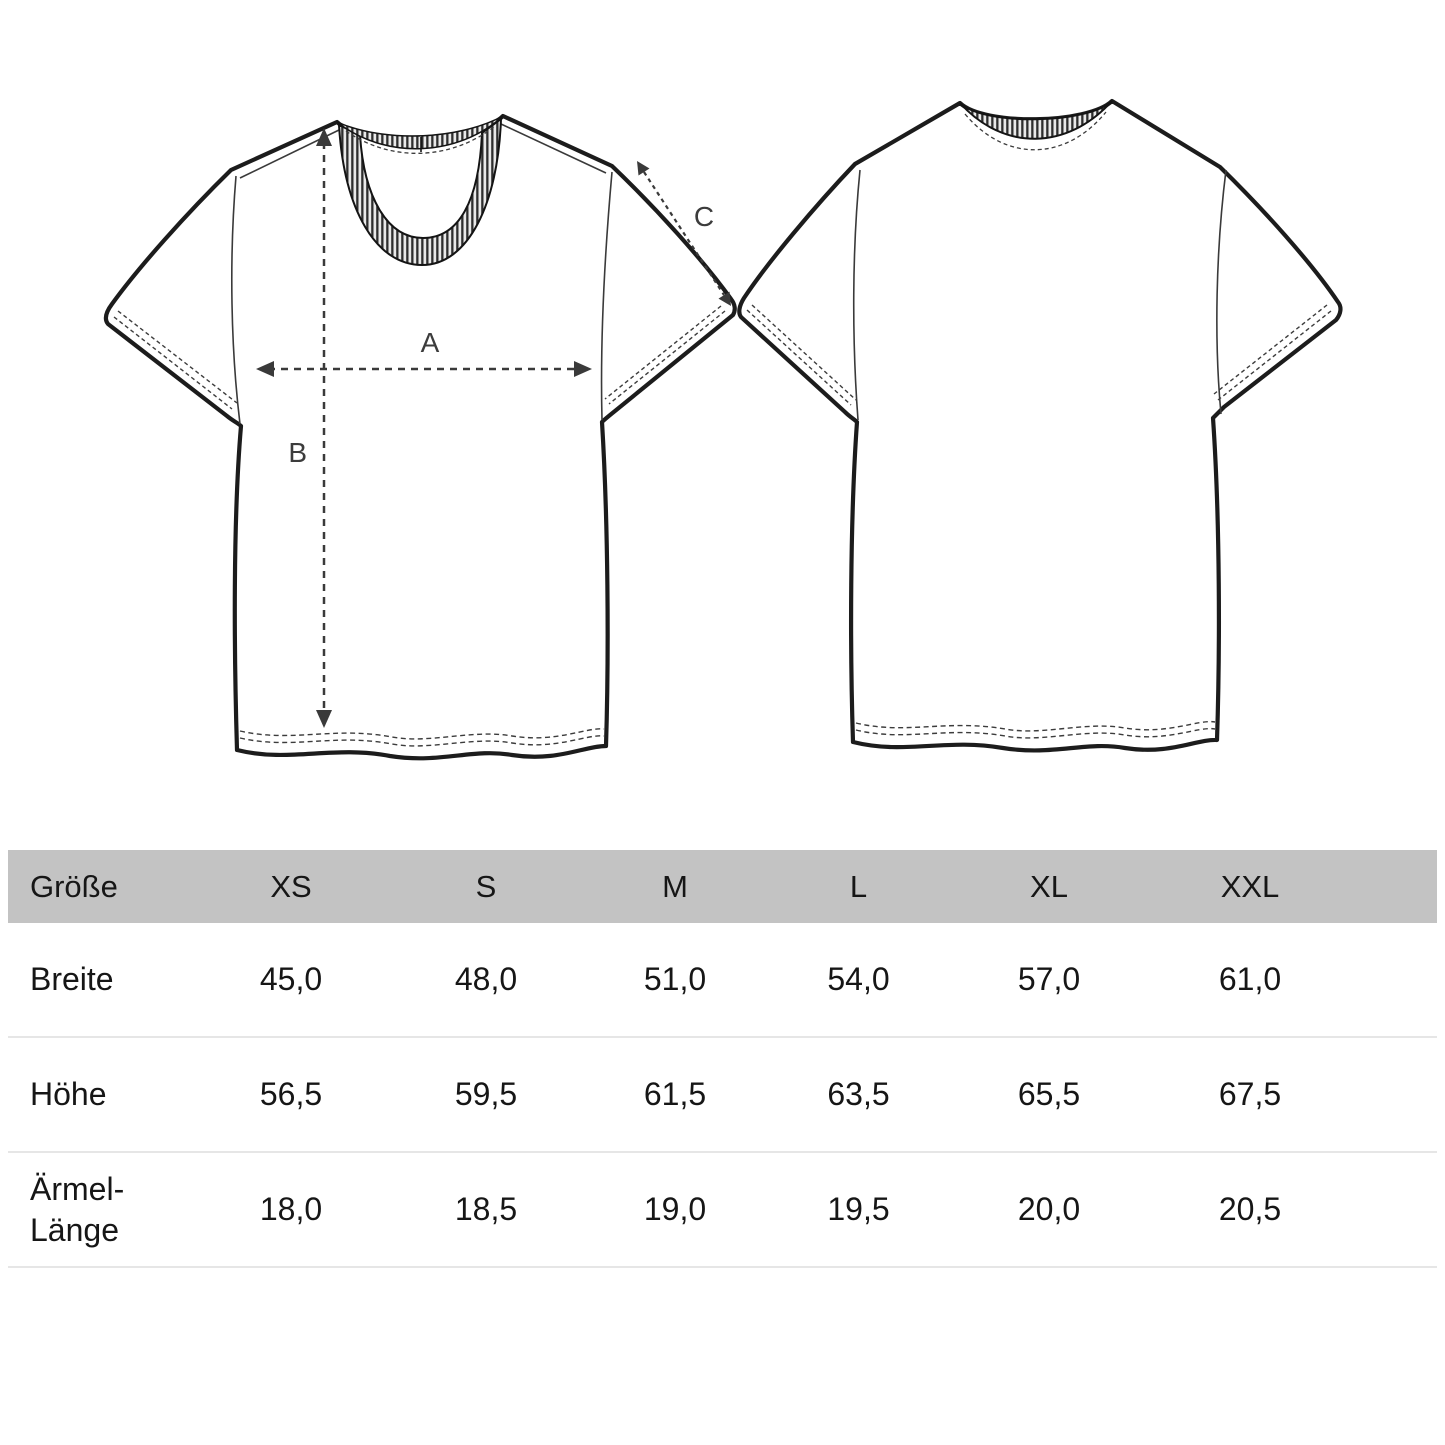 The width and height of the screenshot is (1445, 1445). Describe the element at coordinates (722, 1095) in the screenshot. I see `table-row-hoehe: Höhe 56,5 59,5 61,5 63,5 65,5 67,5` at that location.